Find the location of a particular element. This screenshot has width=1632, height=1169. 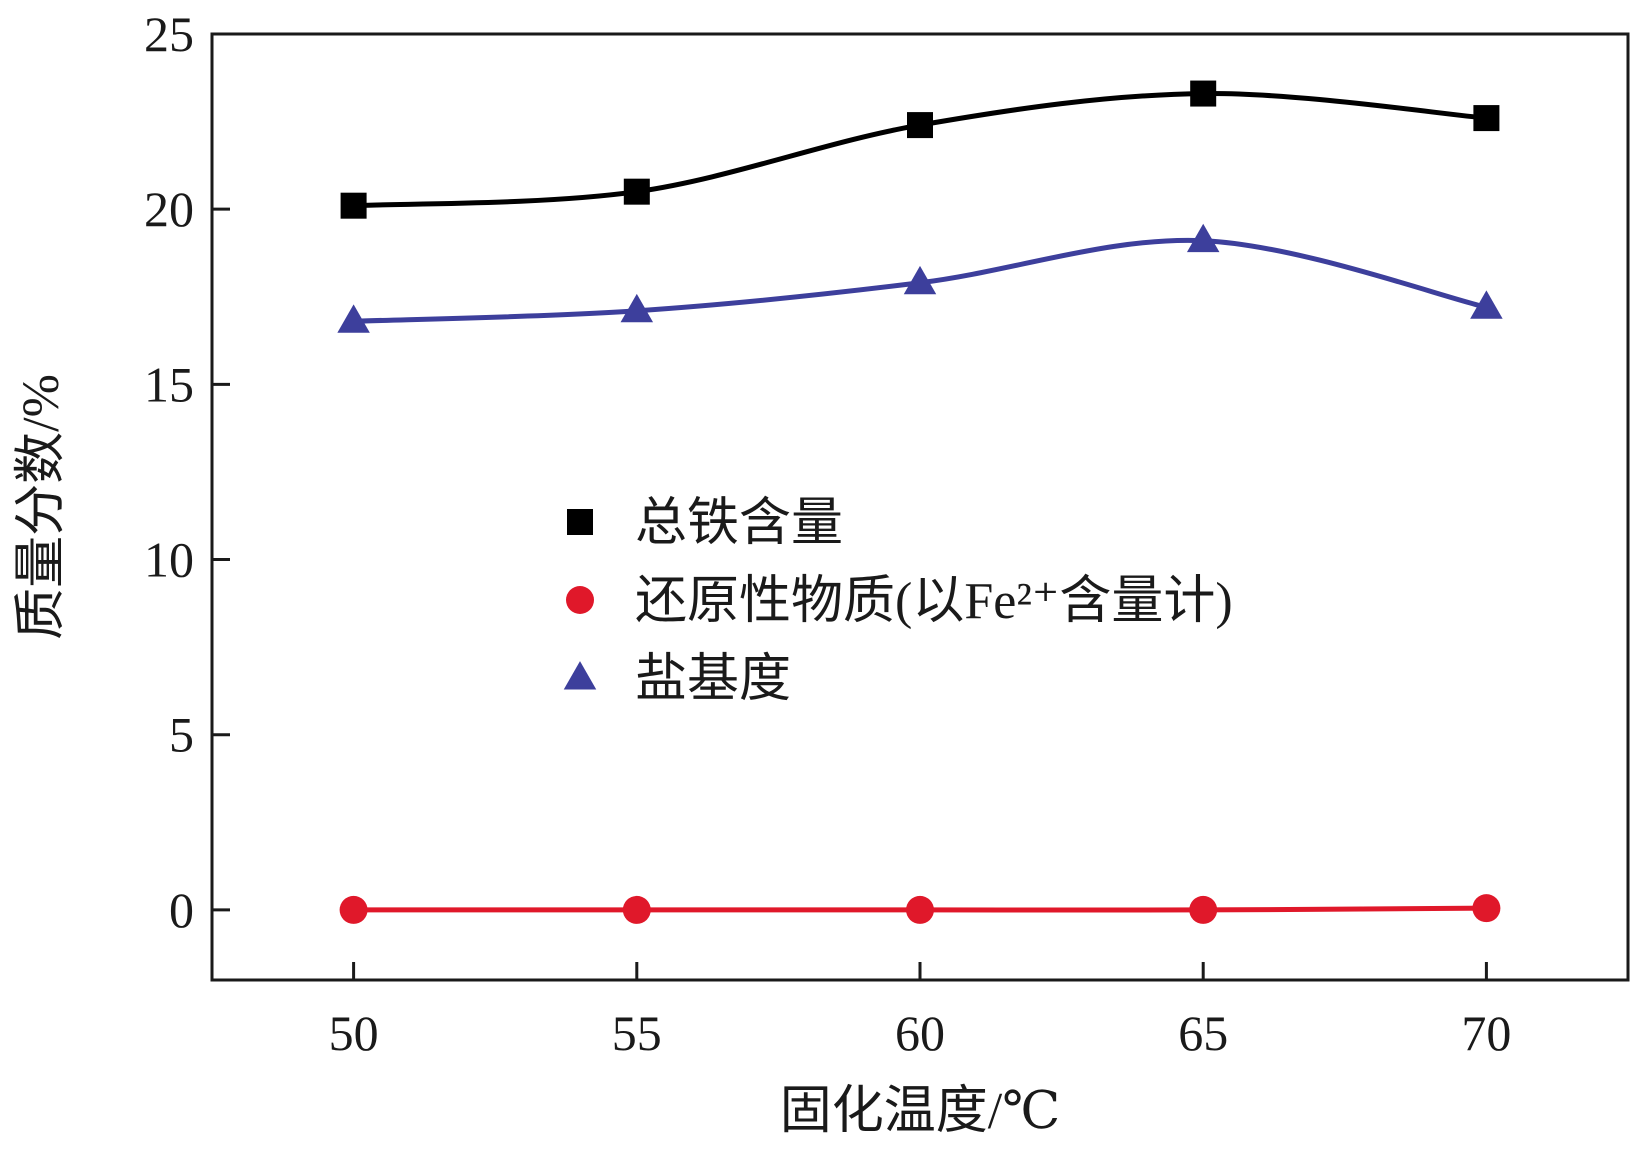

y-tick-label: 20 is located at coordinates (169, 209).